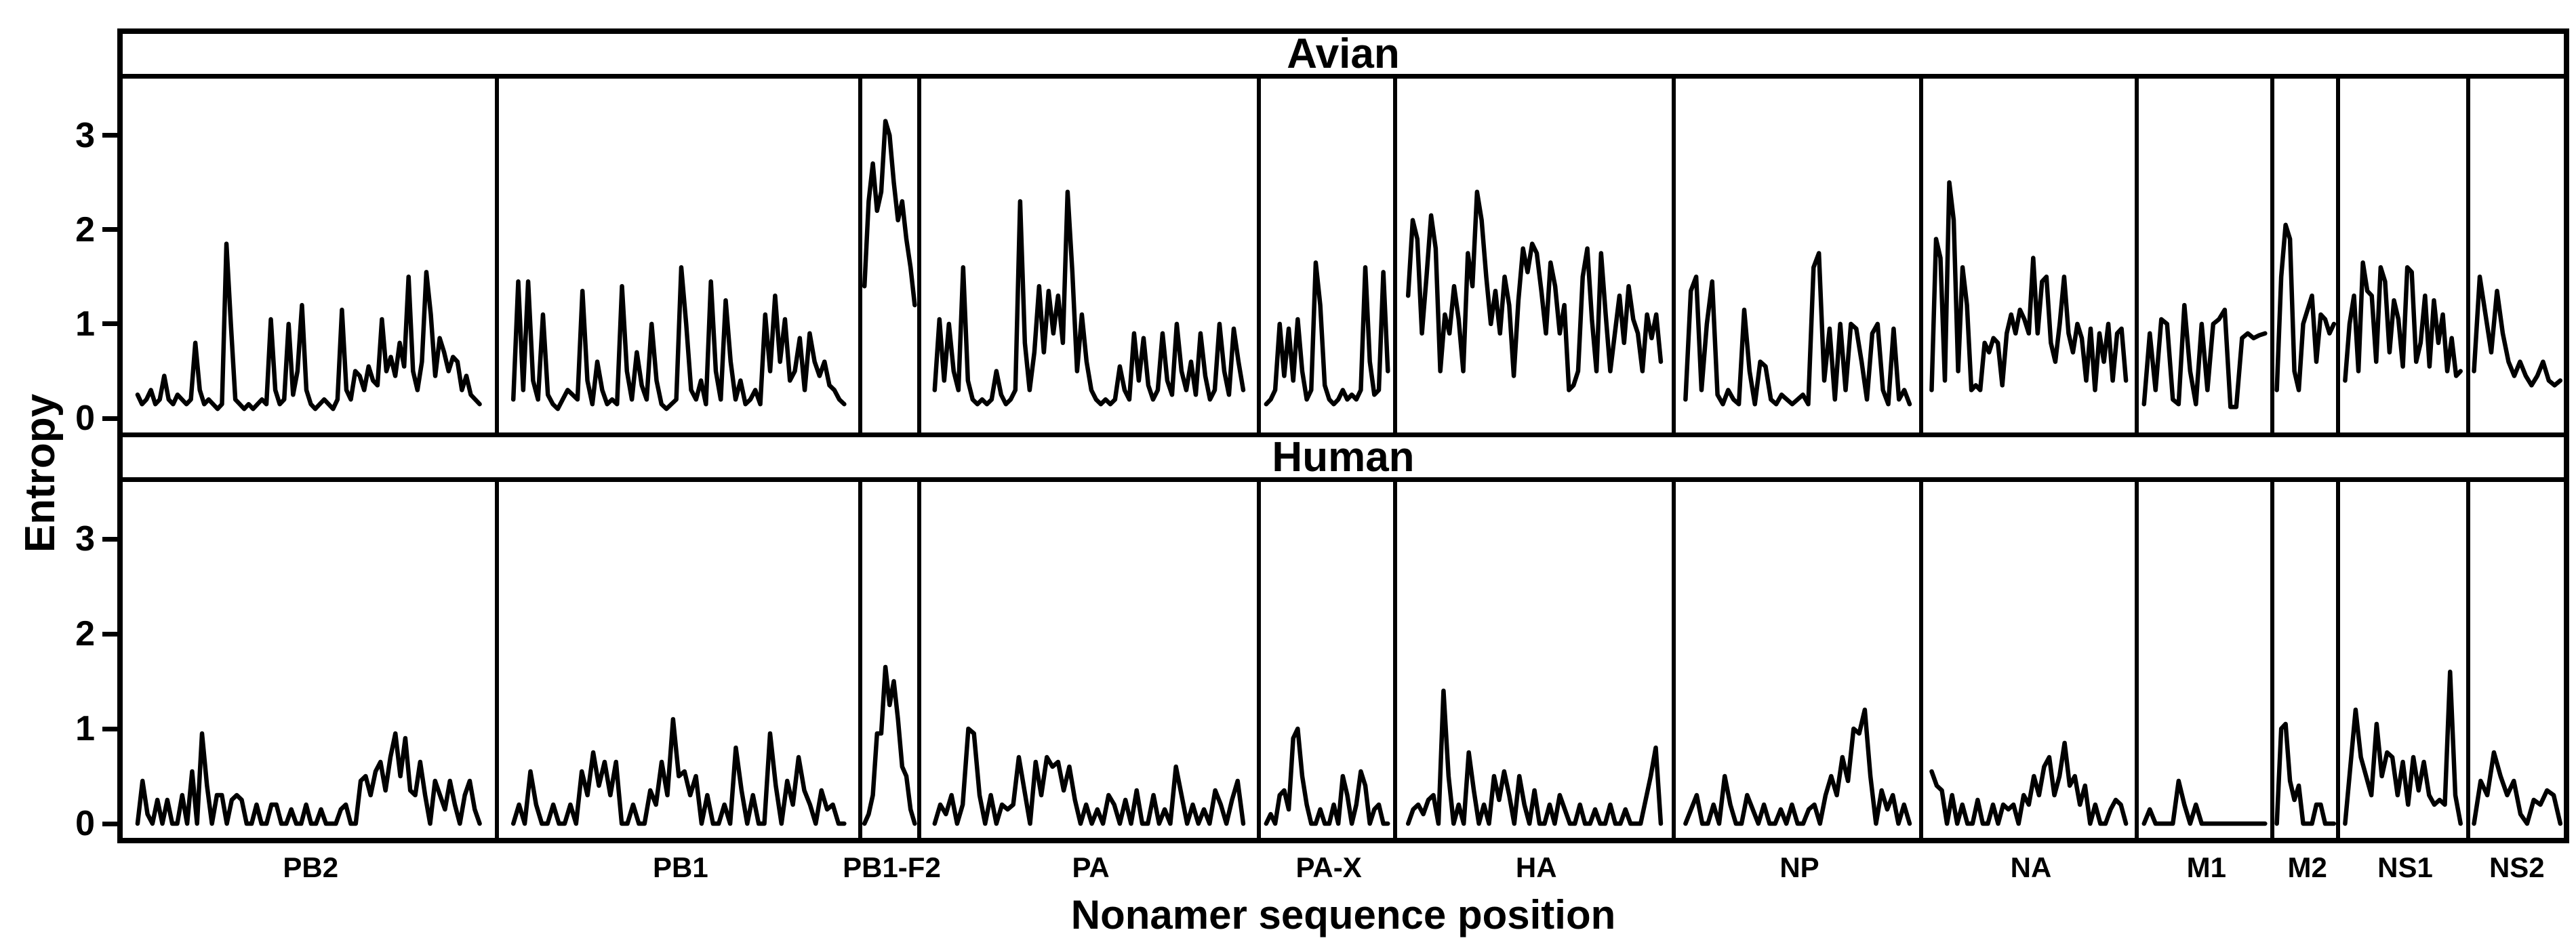  I want to click on entropy-line-human-PB2, so click(309, 660).